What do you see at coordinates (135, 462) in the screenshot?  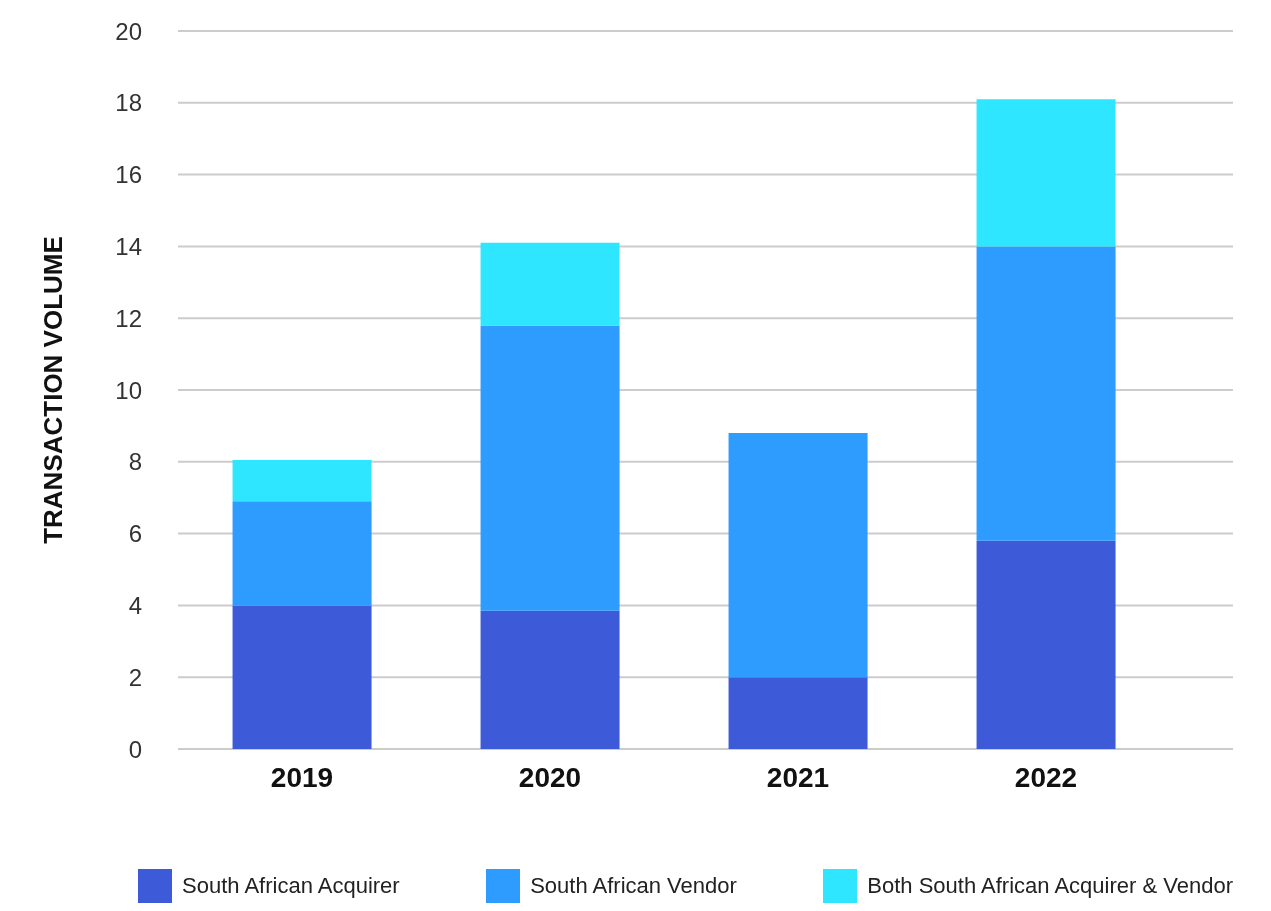 I see `y-tick-label: 8` at bounding box center [135, 462].